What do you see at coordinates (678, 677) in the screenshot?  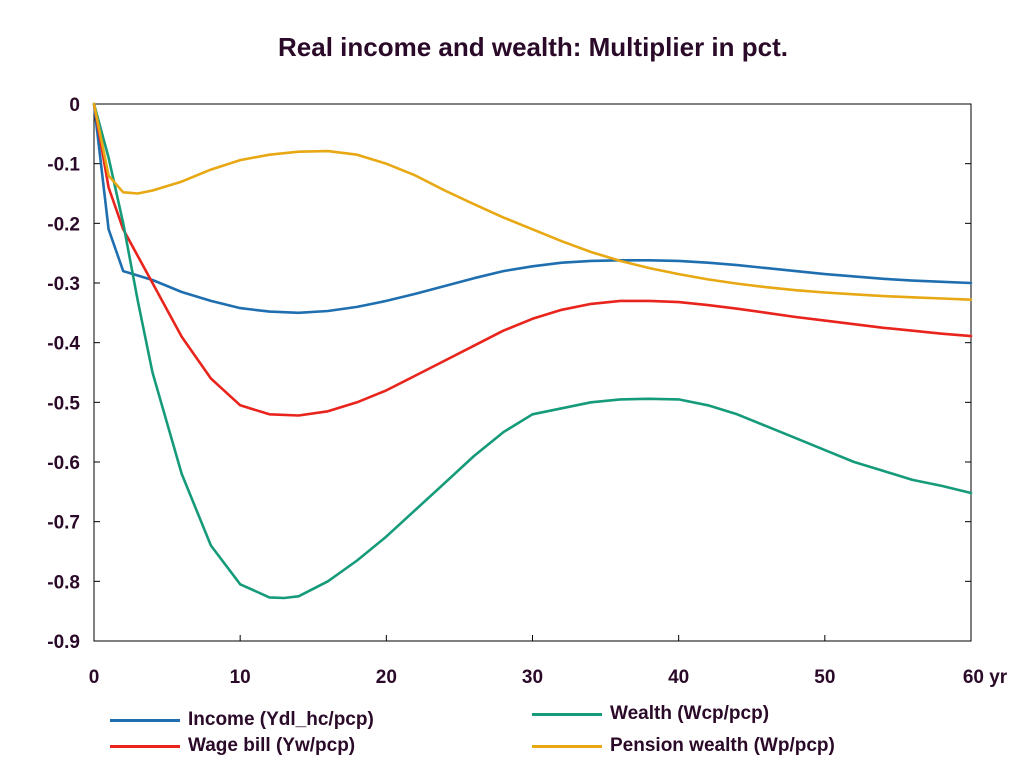 I see `x-tick-label: 40` at bounding box center [678, 677].